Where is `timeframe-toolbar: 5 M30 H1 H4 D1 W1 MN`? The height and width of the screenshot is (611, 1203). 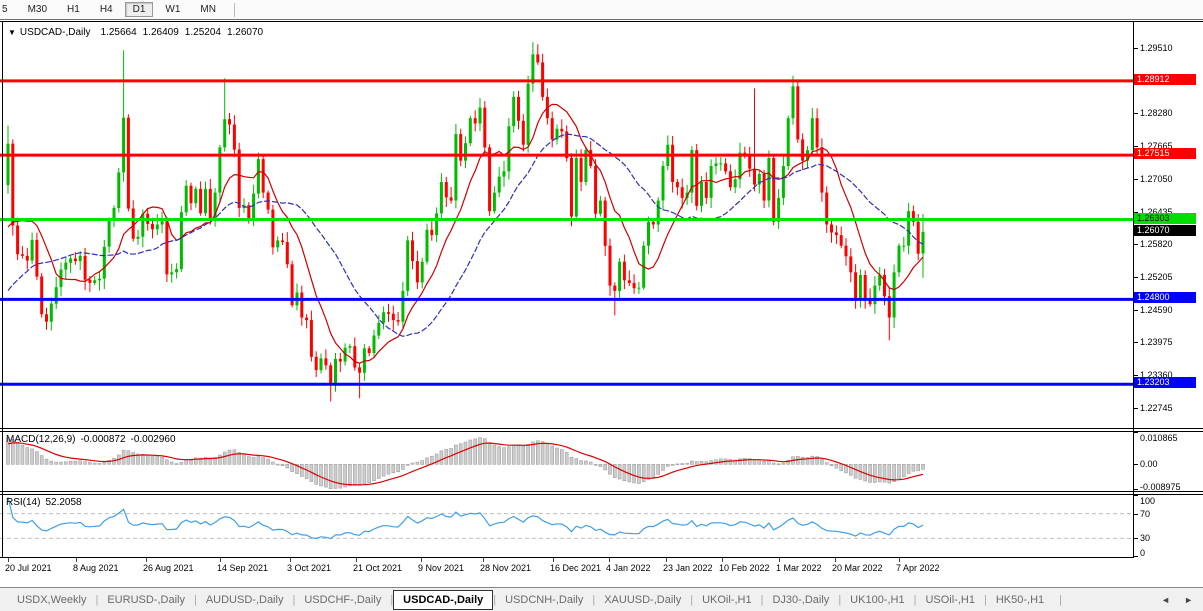 timeframe-toolbar: 5 M30 H1 H4 D1 W1 MN is located at coordinates (601, 10).